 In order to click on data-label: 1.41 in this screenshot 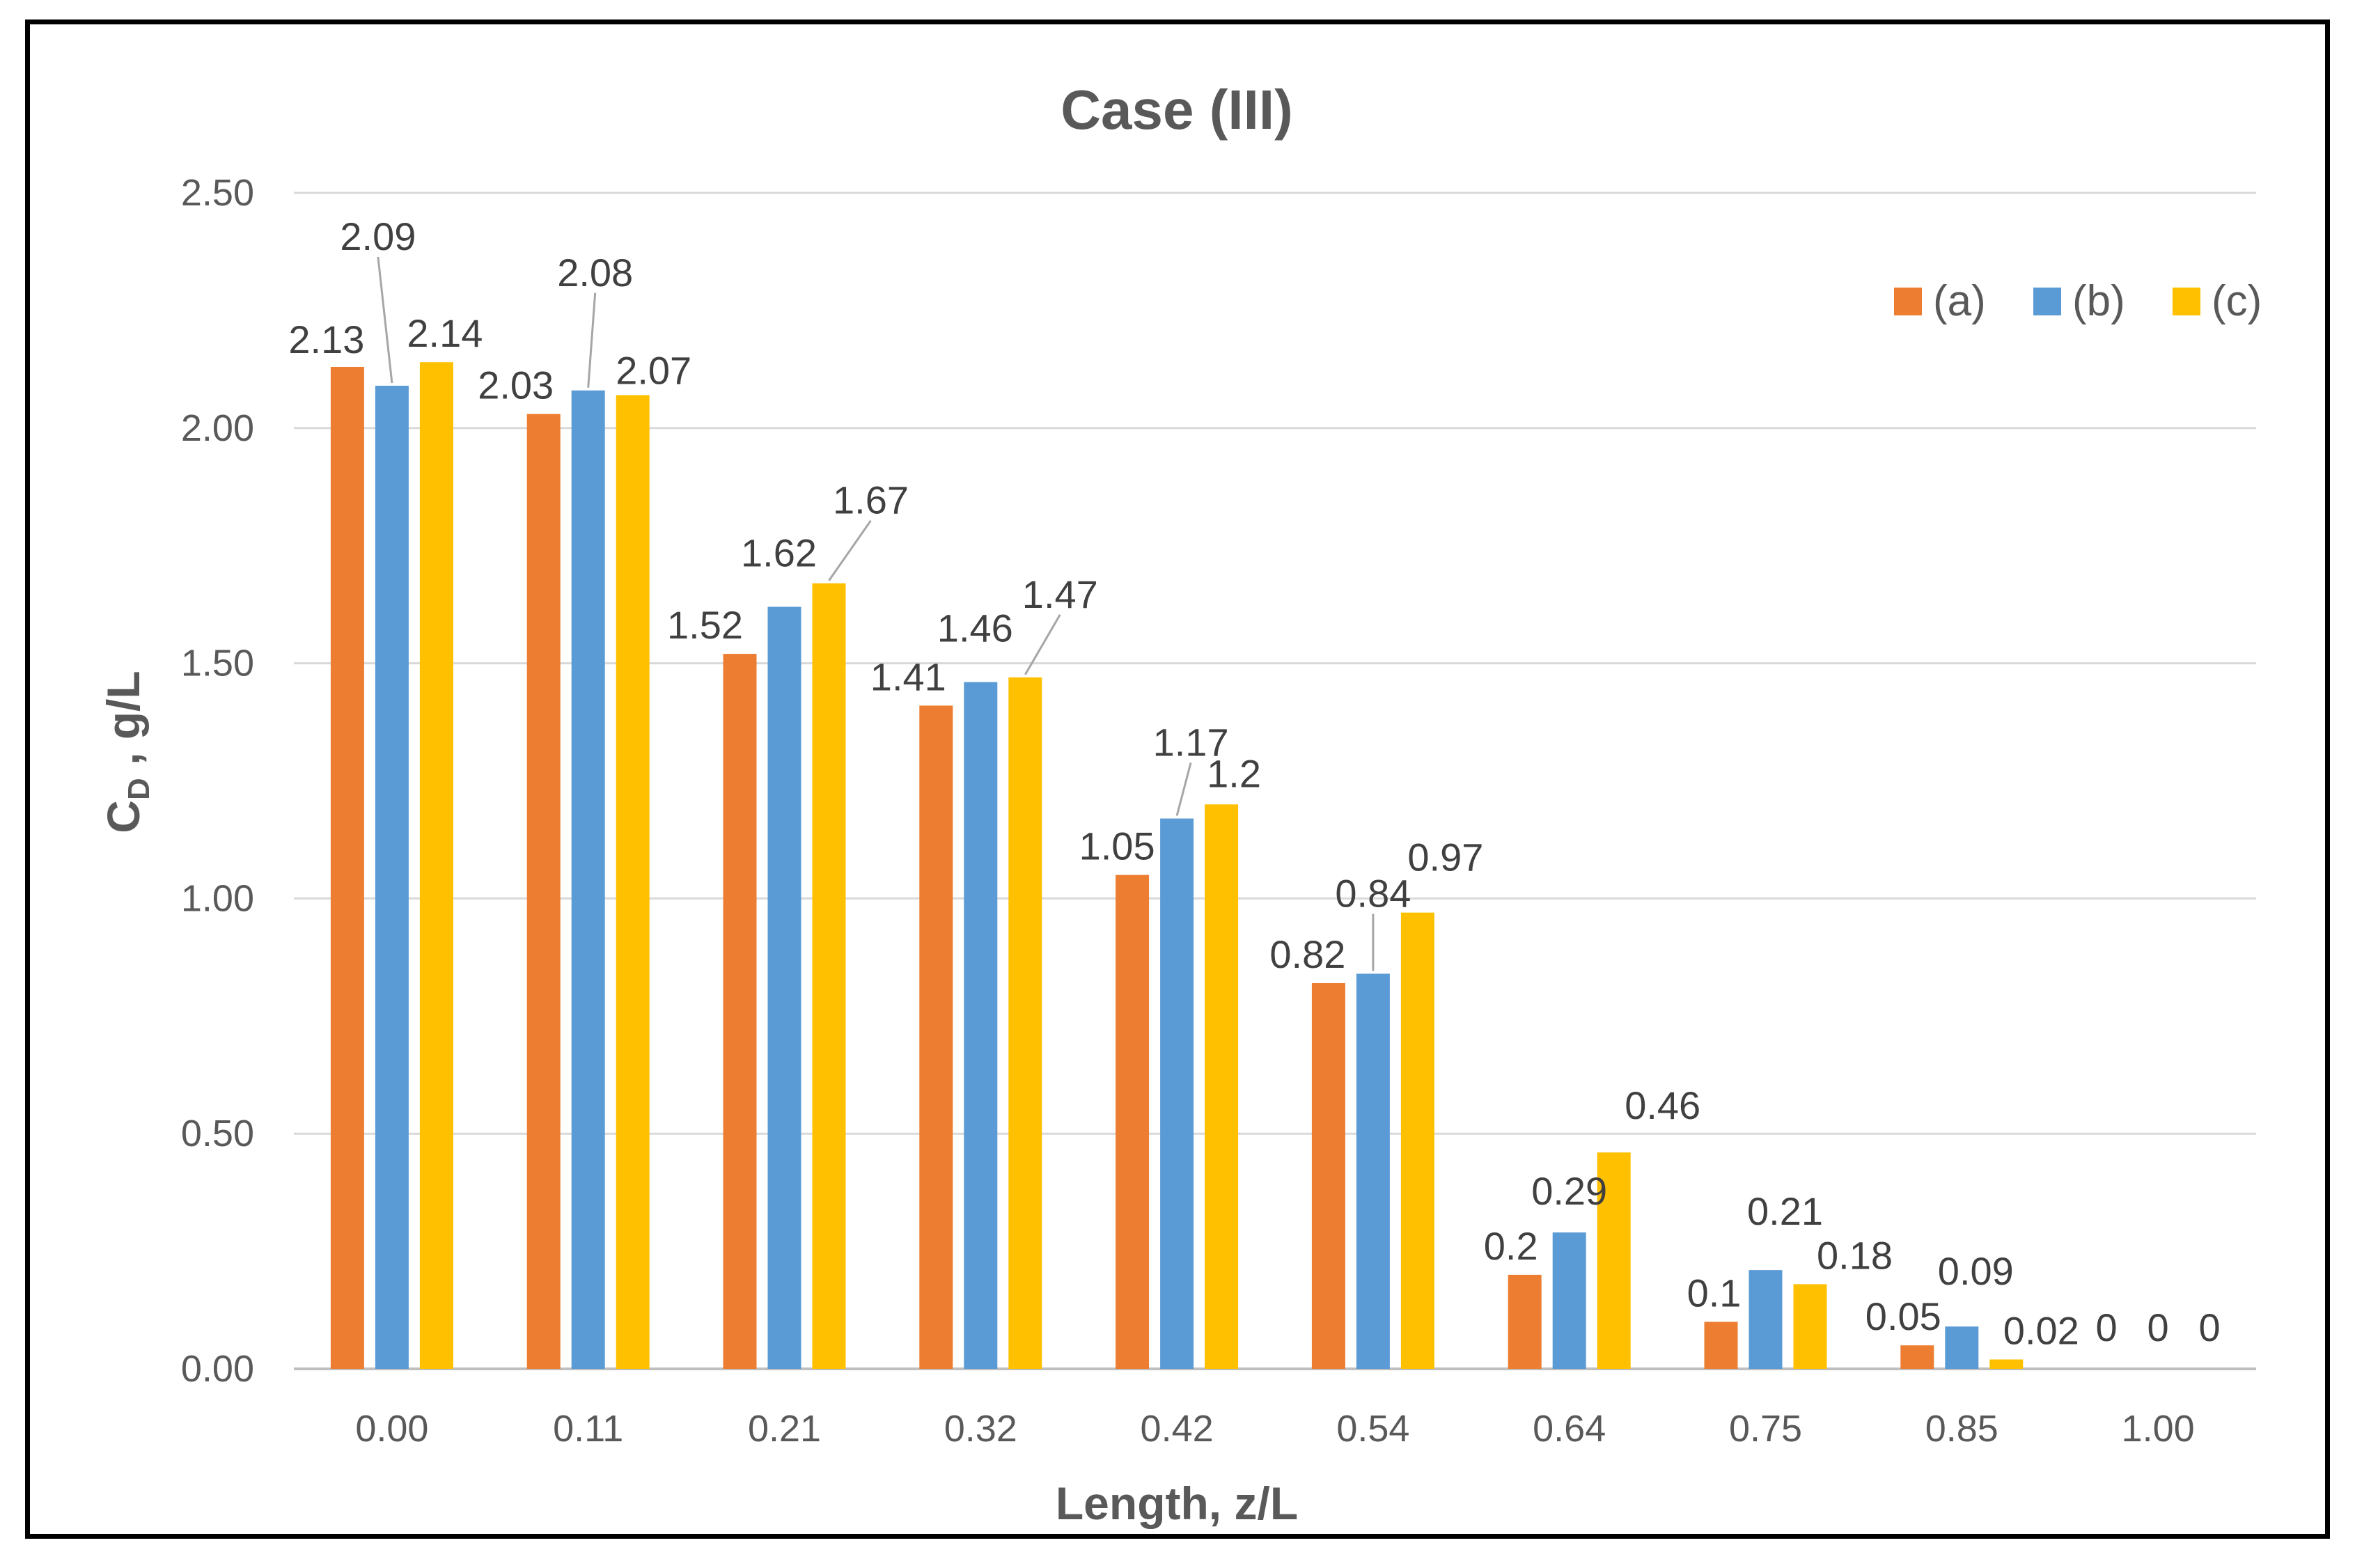, I will do `click(908, 676)`.